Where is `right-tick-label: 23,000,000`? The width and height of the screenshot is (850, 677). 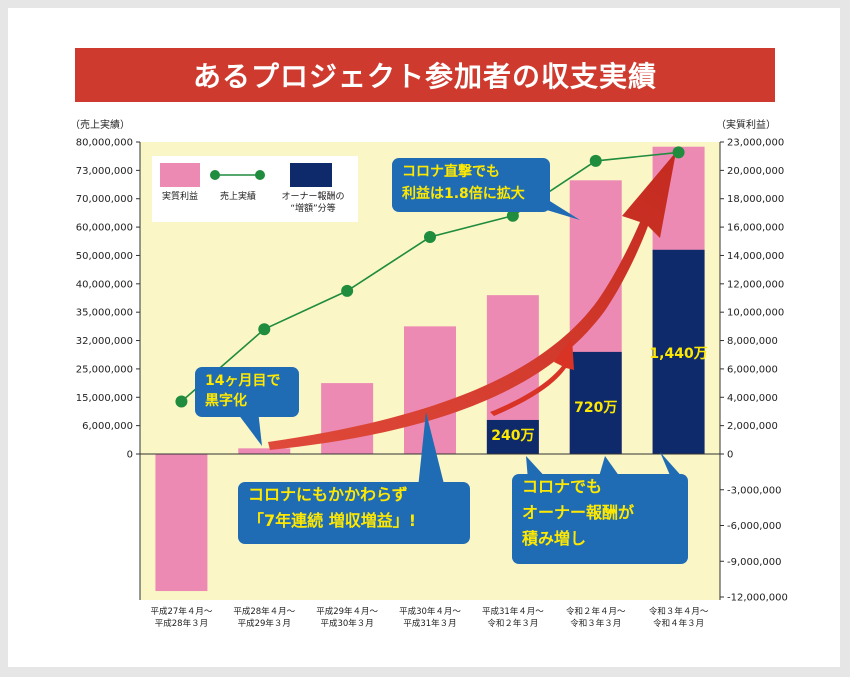
right-tick-label: 23,000,000 is located at coordinates (755, 143).